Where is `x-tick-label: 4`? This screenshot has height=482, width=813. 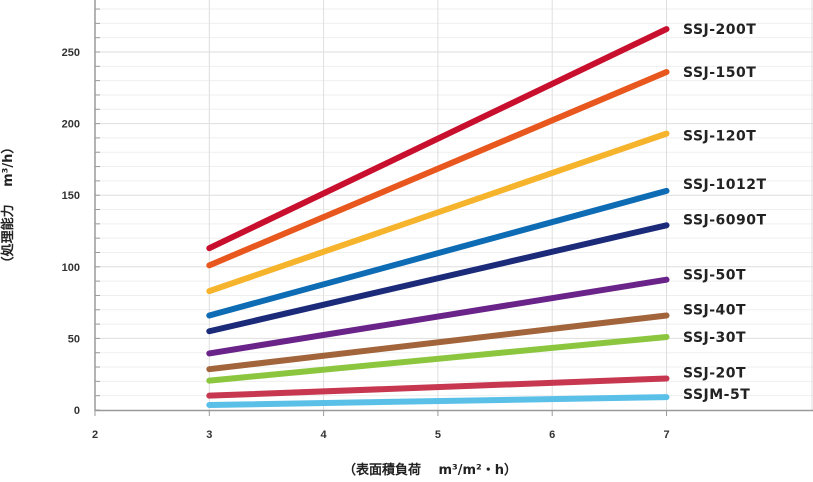
x-tick-label: 4 is located at coordinates (324, 435).